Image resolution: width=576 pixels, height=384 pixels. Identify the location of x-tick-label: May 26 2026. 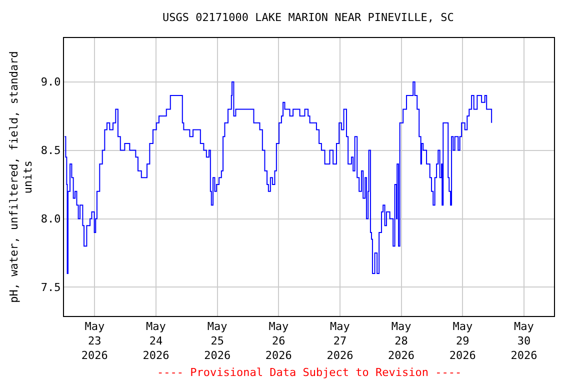
(278, 341).